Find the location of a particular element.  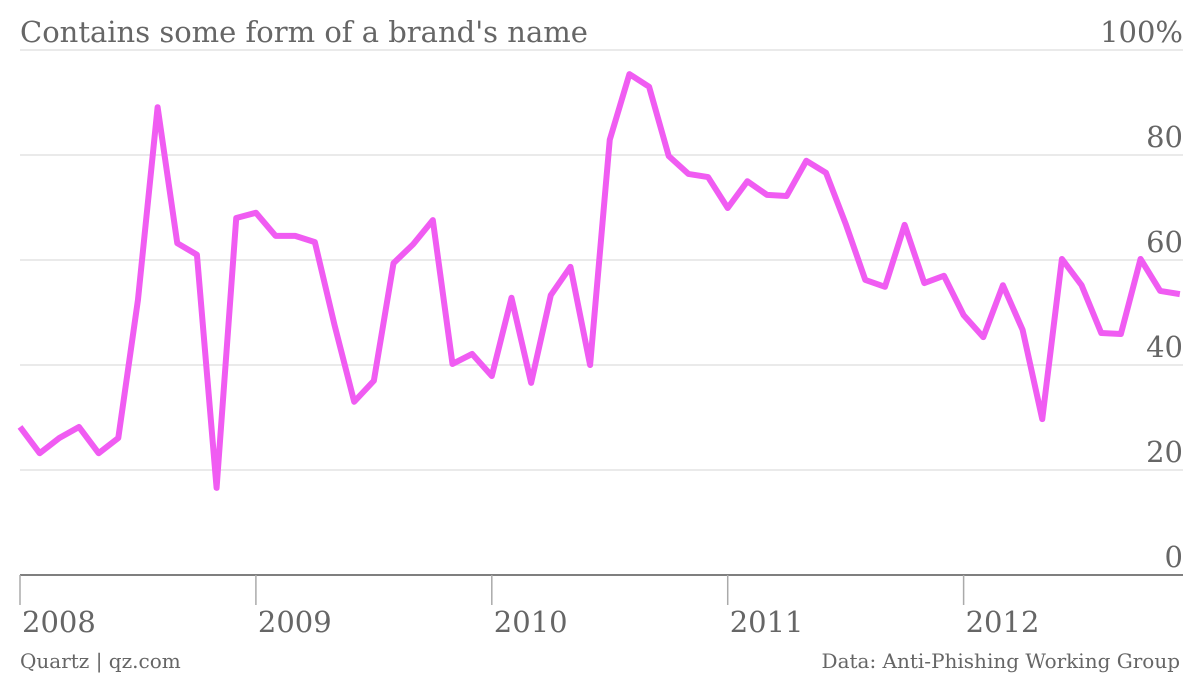

source: Data: Anti-Phishing Working Group is located at coordinates (1001, 661).